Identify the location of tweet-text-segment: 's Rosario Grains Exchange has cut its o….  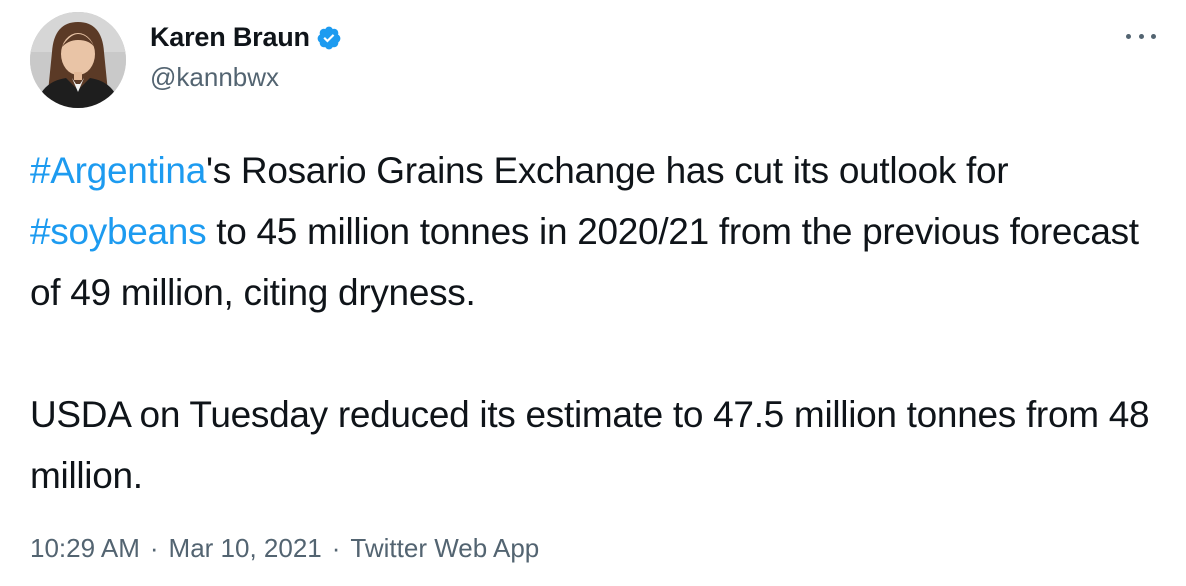
(607, 170).